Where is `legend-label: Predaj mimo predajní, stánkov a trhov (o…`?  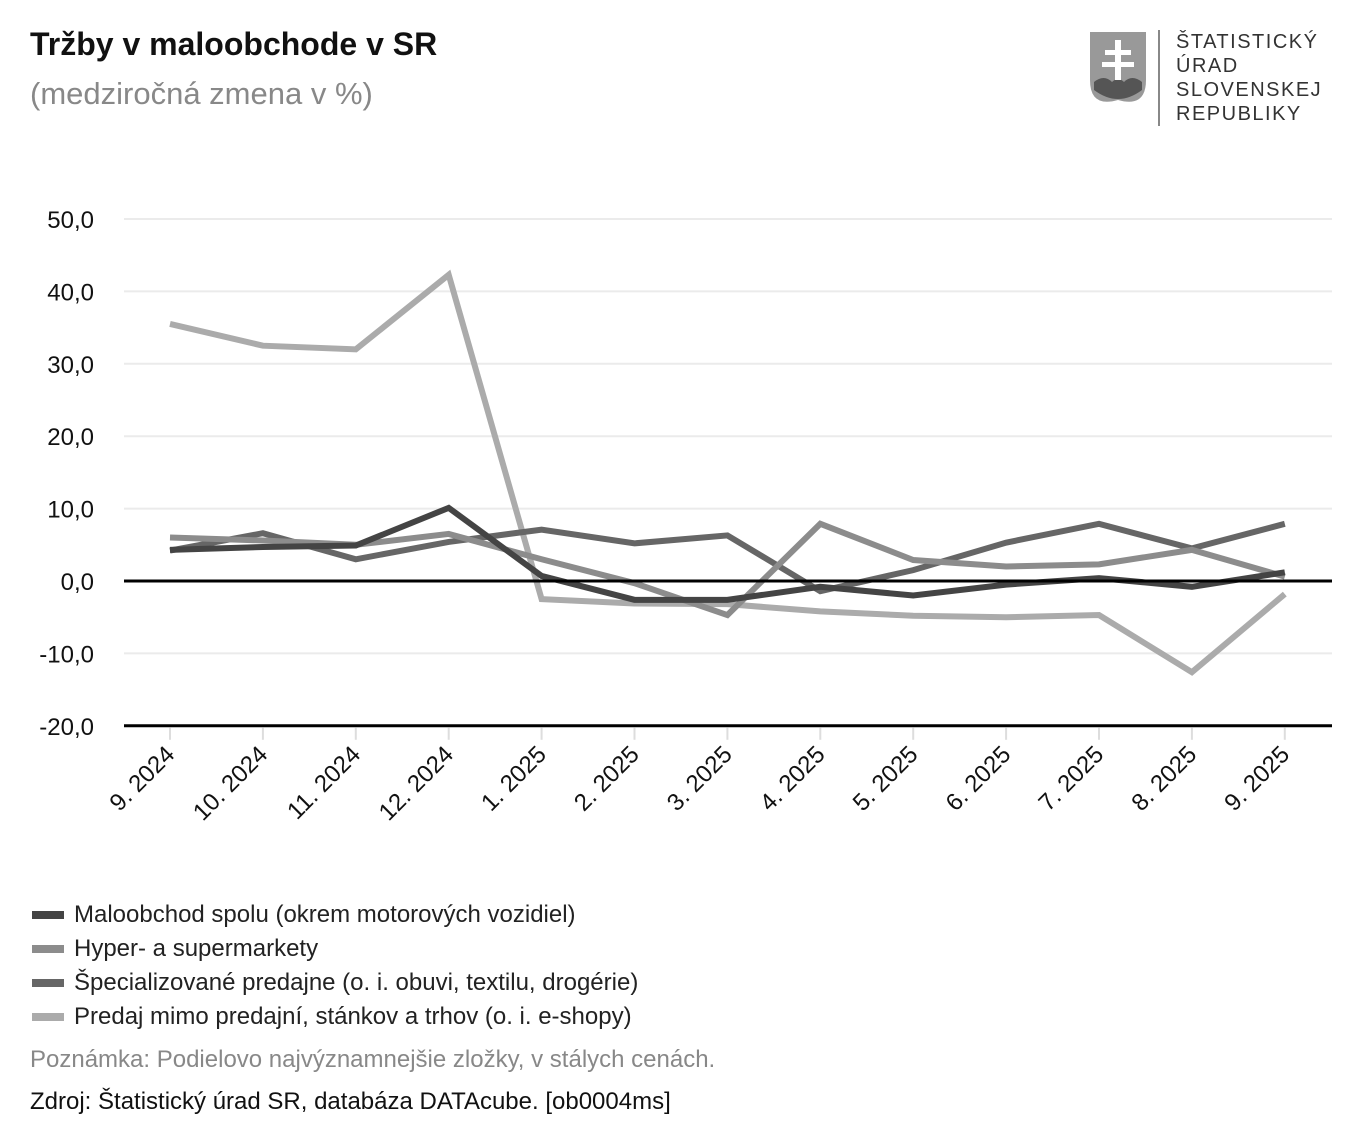 legend-label: Predaj mimo predajní, stánkov a trhov (o… is located at coordinates (353, 1016).